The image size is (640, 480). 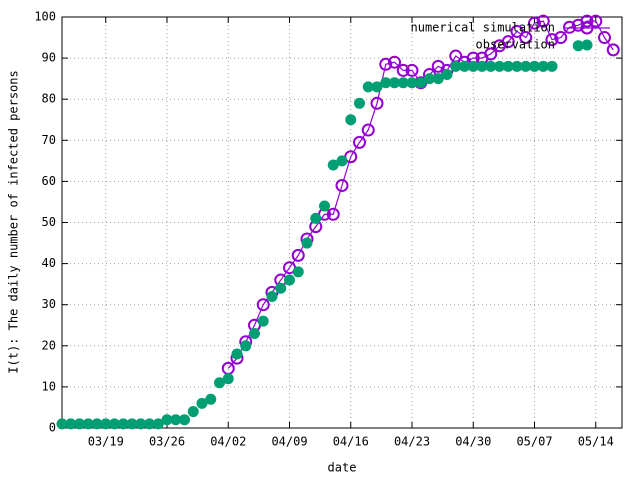 What do you see at coordinates (45, 17) in the screenshot?
I see `y-tick-label: 100` at bounding box center [45, 17].